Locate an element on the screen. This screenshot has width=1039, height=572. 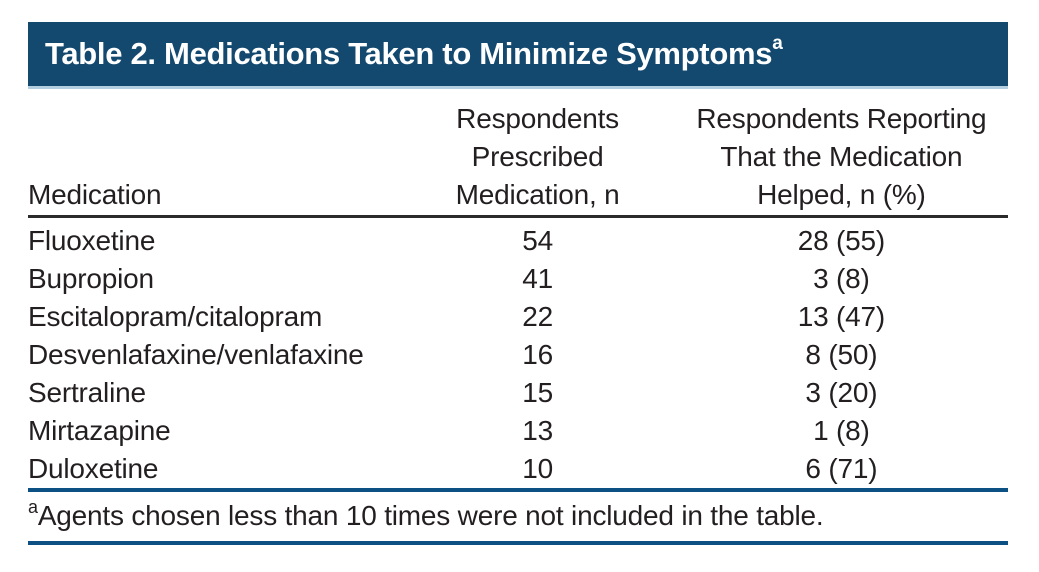
footnote-marker: a is located at coordinates (33, 507).